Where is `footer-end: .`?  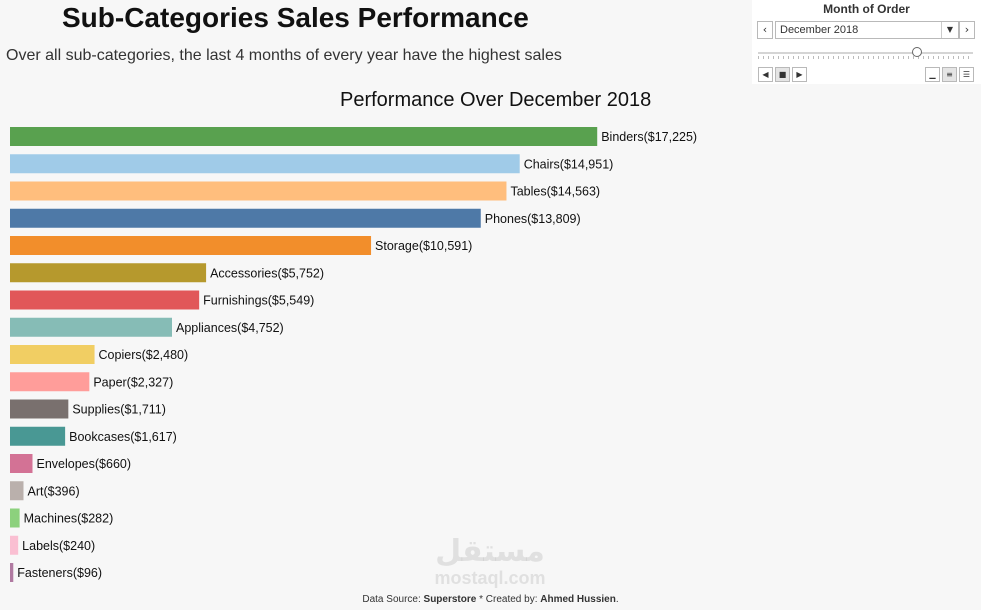 footer-end: . is located at coordinates (617, 599).